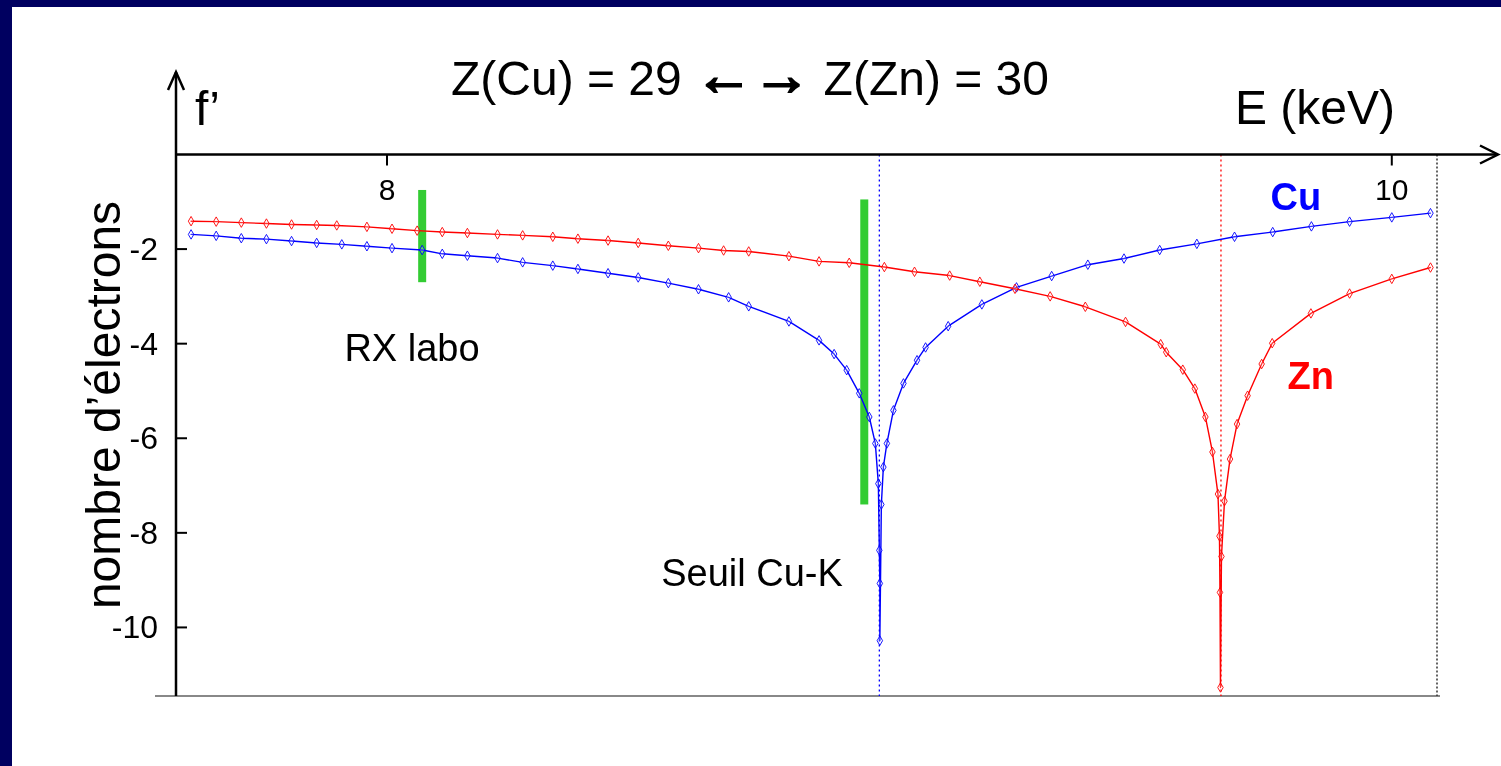  I want to click on annotation: Seuil Cu-K, so click(752, 573).